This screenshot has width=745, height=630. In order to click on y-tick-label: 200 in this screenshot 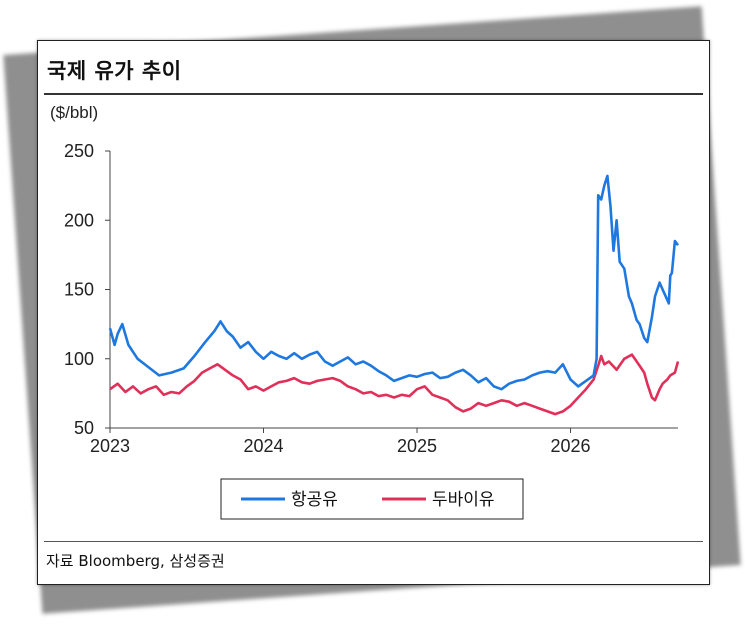, I will do `click(79, 220)`.